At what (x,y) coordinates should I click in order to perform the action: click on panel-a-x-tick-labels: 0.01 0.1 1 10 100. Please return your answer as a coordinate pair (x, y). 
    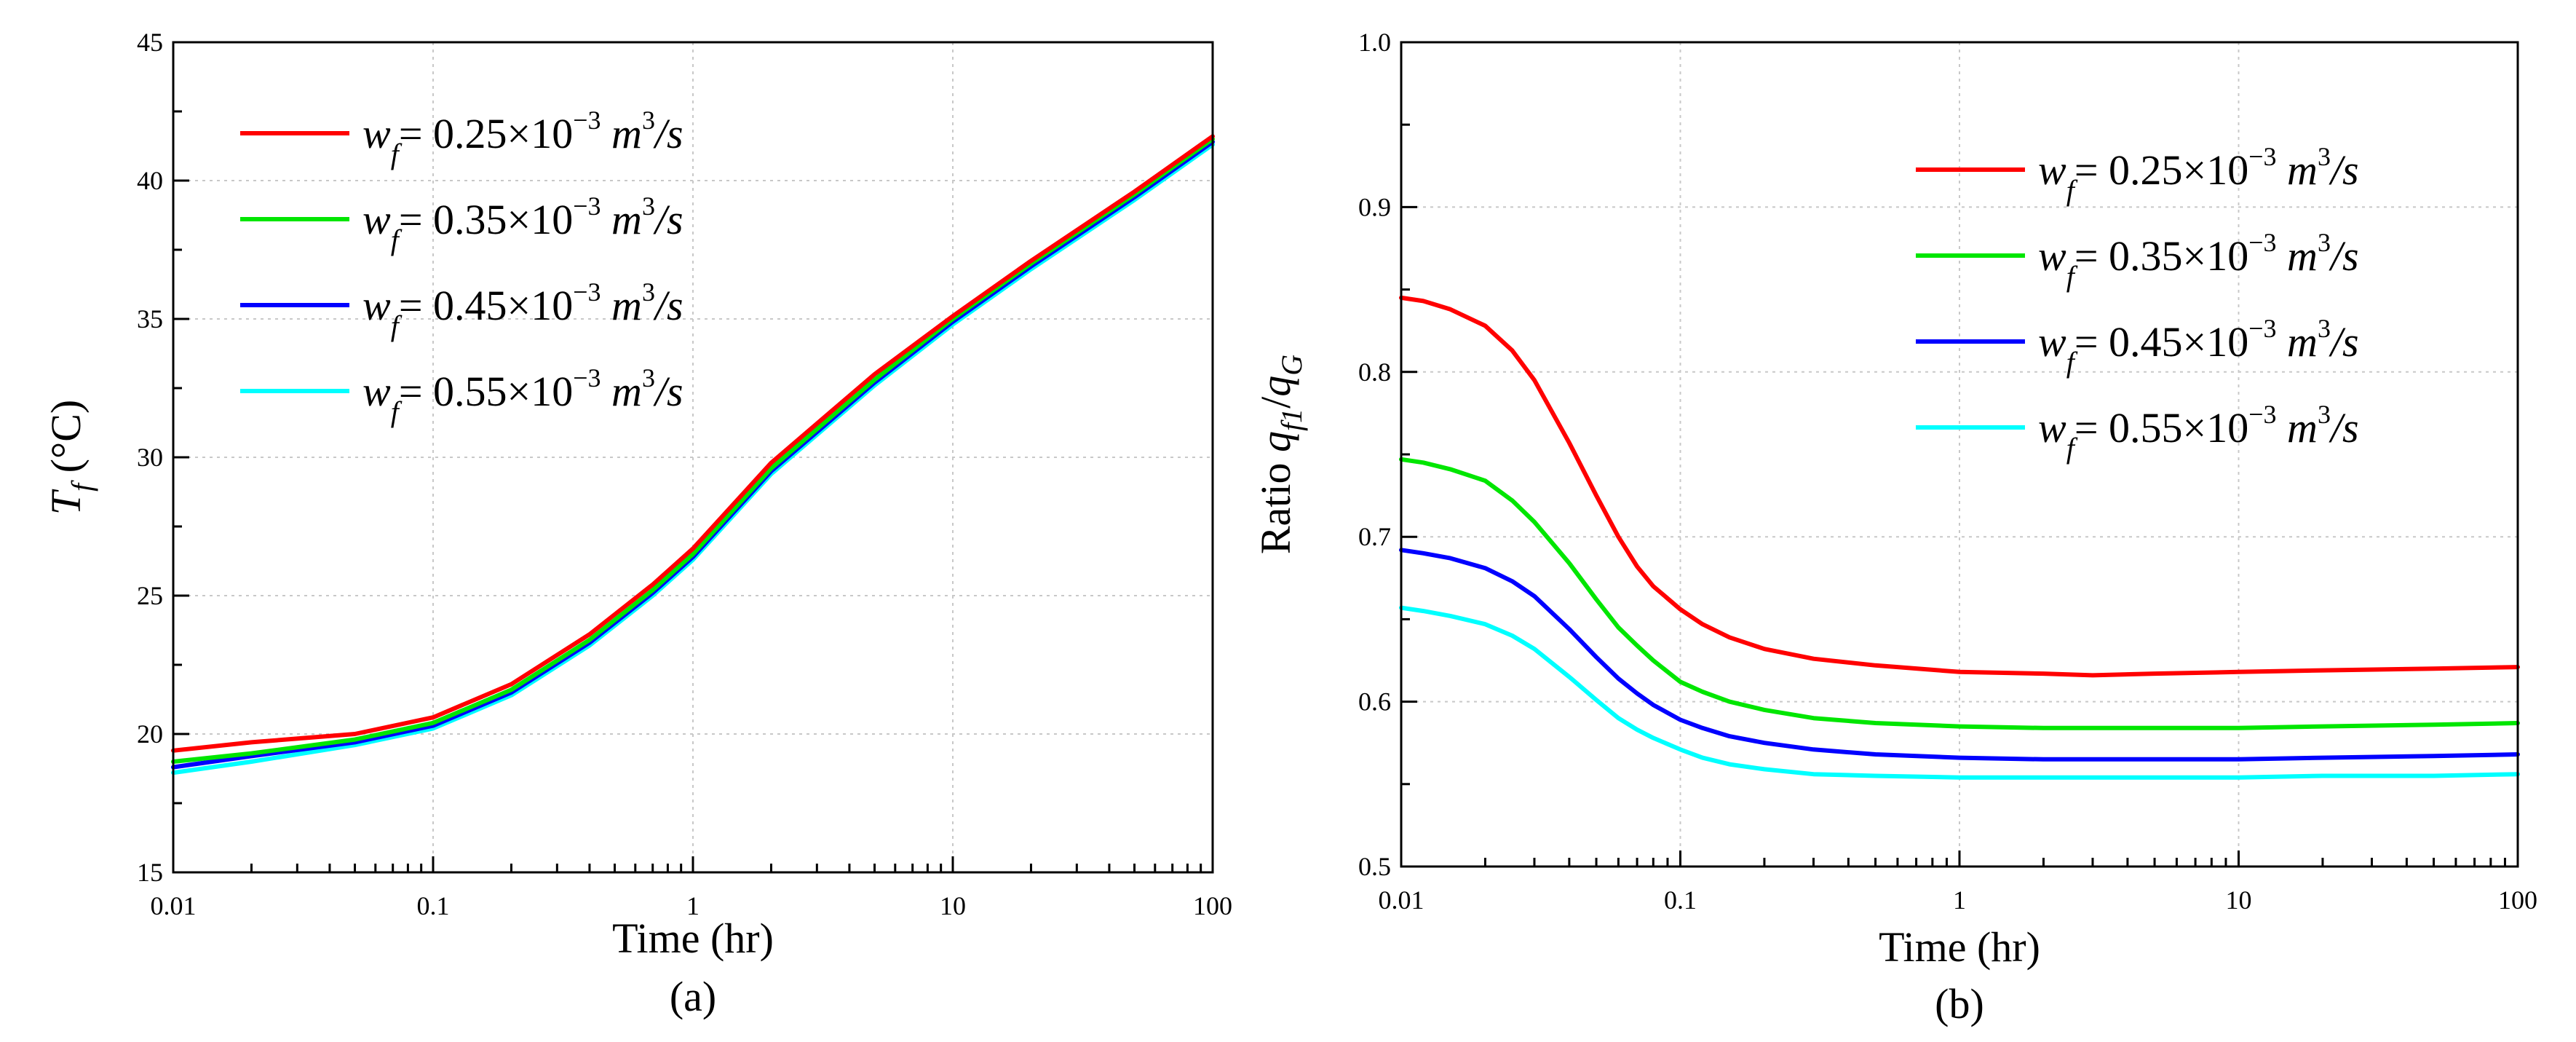
    Looking at the image, I should click on (692, 905).